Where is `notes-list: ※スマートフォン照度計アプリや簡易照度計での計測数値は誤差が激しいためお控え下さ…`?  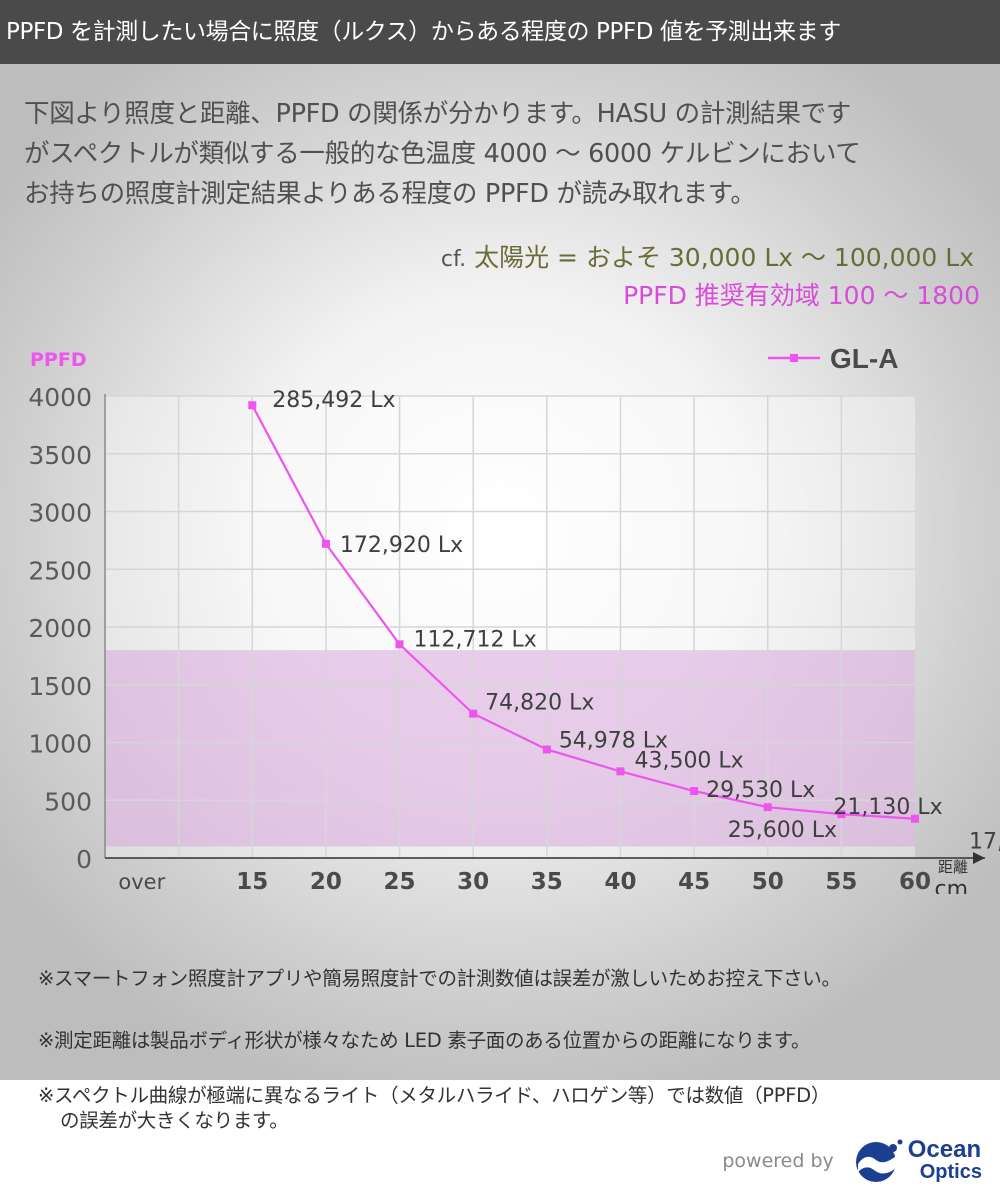 notes-list: ※スマートフォン照度計アプリや簡易照度計での計測数値は誤差が激しいためお控え下さ… is located at coordinates (513, 1024).